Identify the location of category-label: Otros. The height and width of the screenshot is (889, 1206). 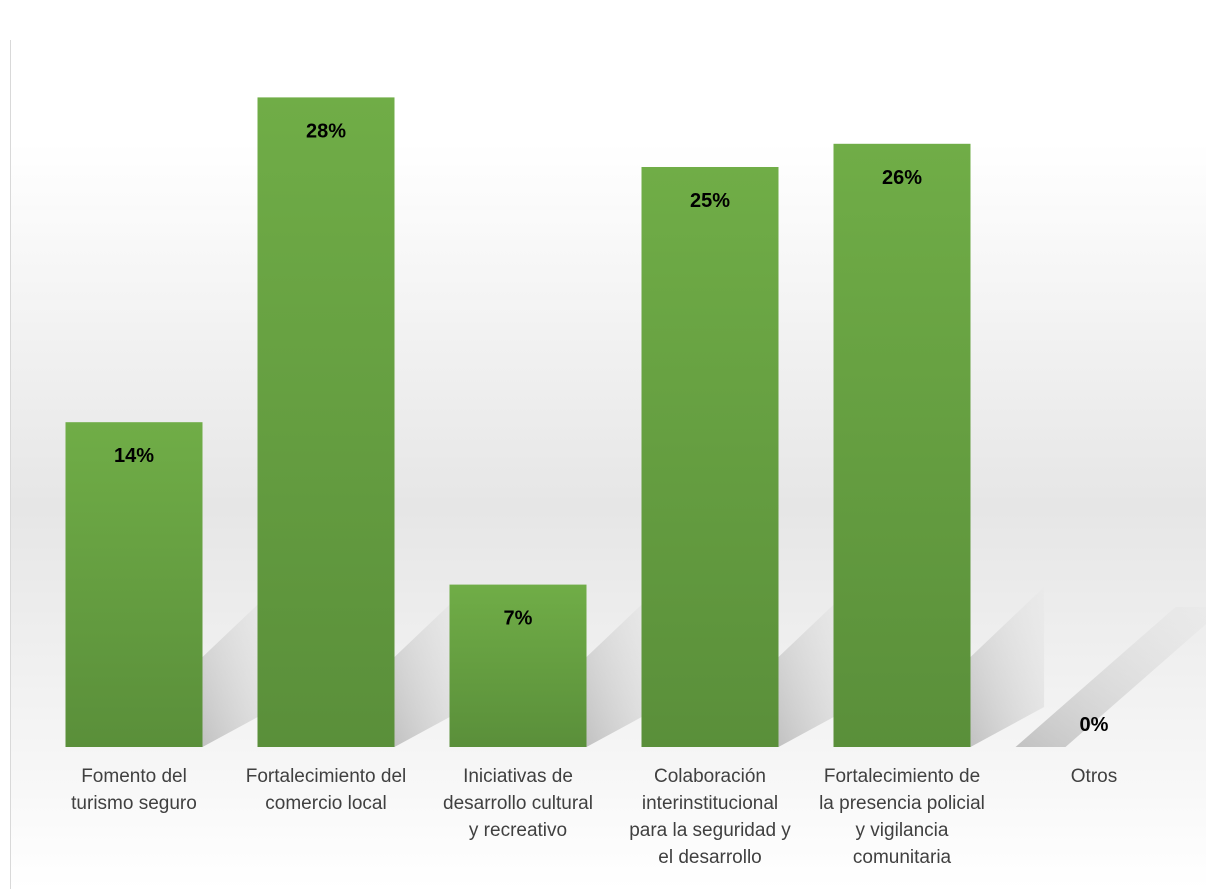
(1094, 776).